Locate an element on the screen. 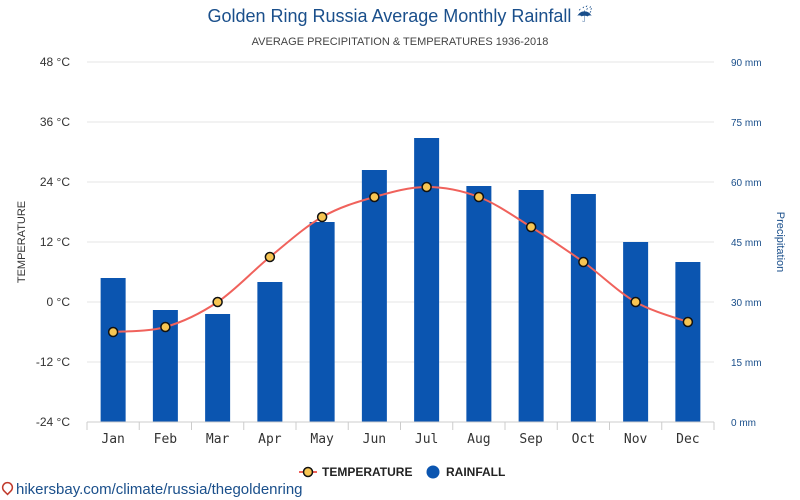 This screenshot has width=800, height=500. y-right-tick-label: 90 mm is located at coordinates (746, 63).